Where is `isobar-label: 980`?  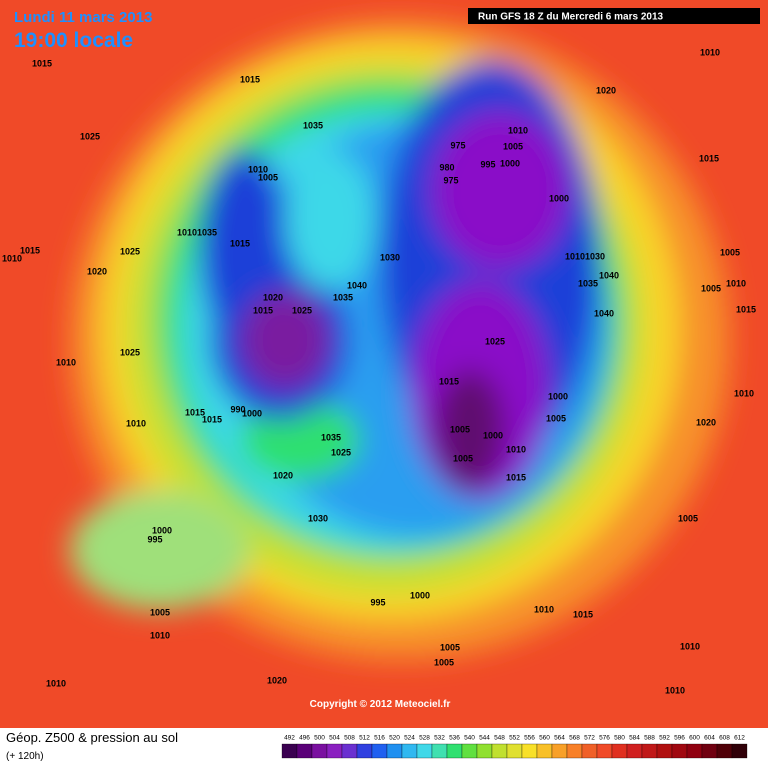
isobar-label: 980 is located at coordinates (446, 167).